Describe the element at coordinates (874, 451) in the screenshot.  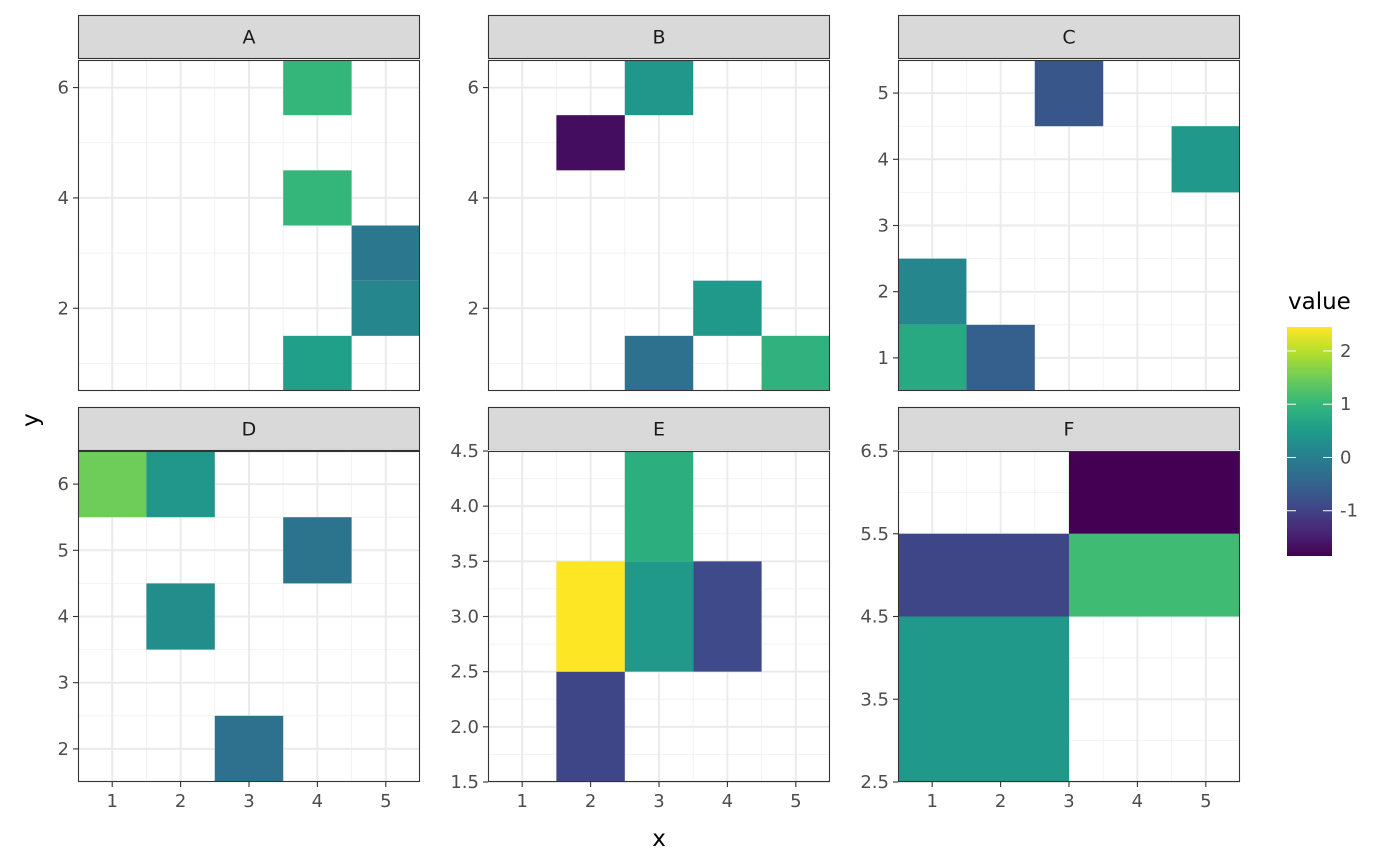
I see `y-tick-label: 6.5` at that location.